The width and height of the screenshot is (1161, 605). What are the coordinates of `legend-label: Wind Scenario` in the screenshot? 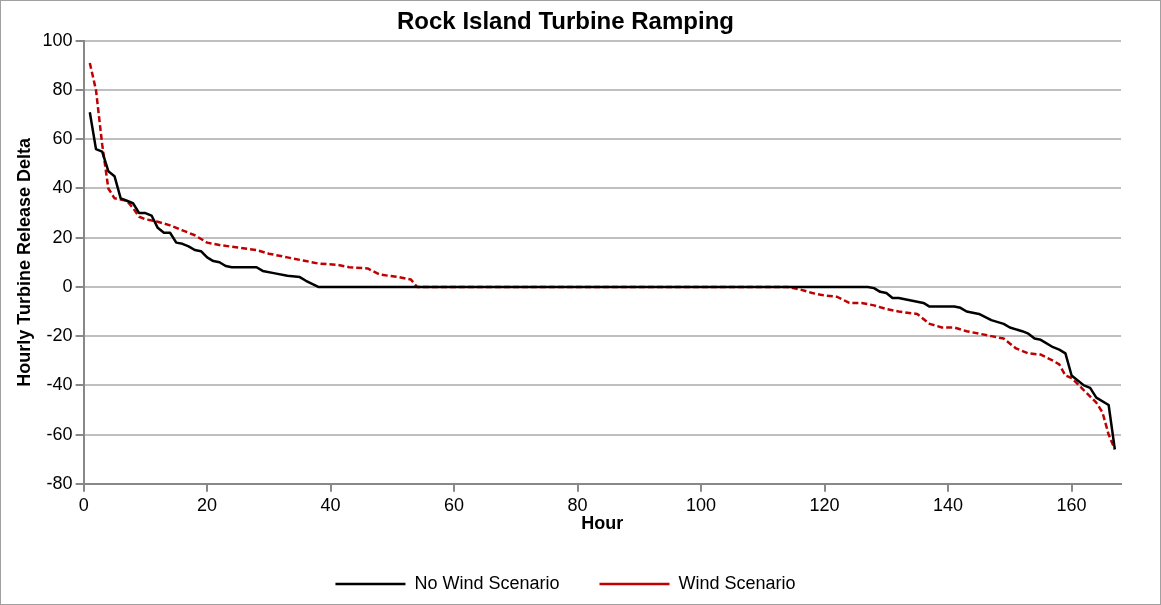 It's located at (737, 582).